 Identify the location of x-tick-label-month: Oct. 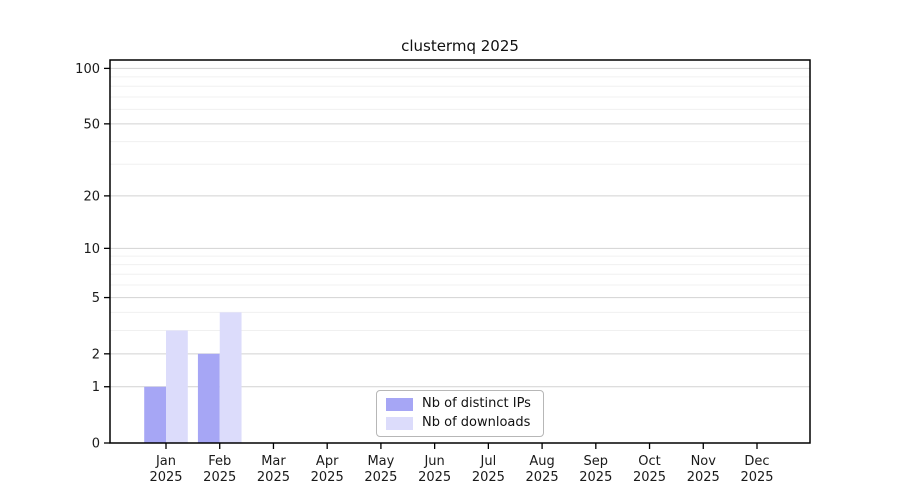
(649, 461).